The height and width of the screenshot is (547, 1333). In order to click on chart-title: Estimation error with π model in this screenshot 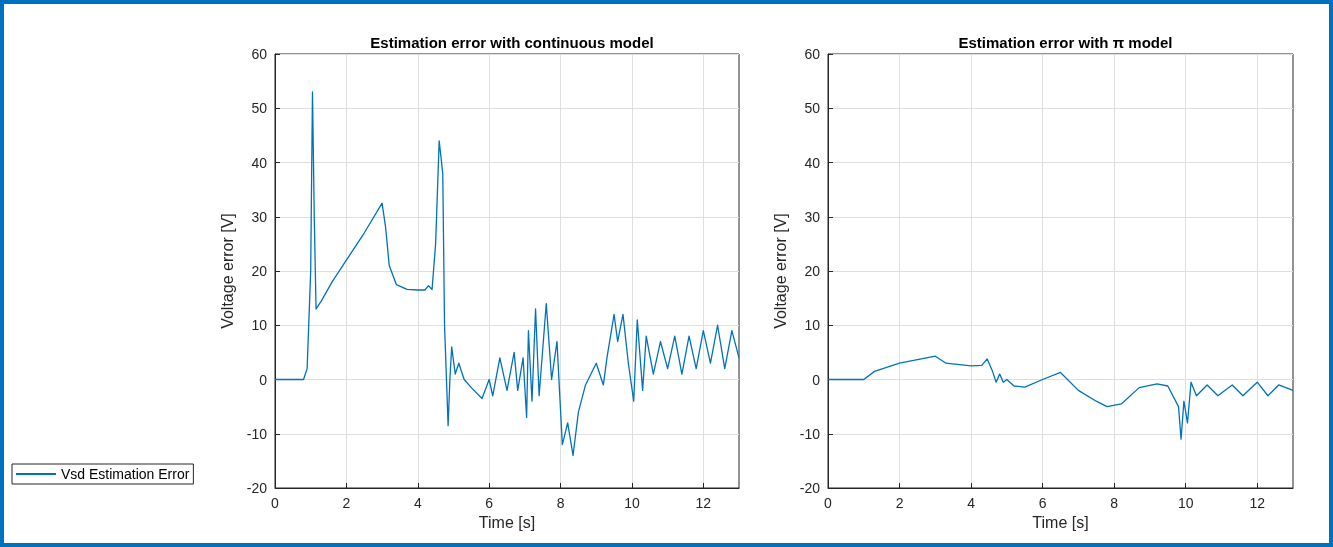, I will do `click(1065, 42)`.